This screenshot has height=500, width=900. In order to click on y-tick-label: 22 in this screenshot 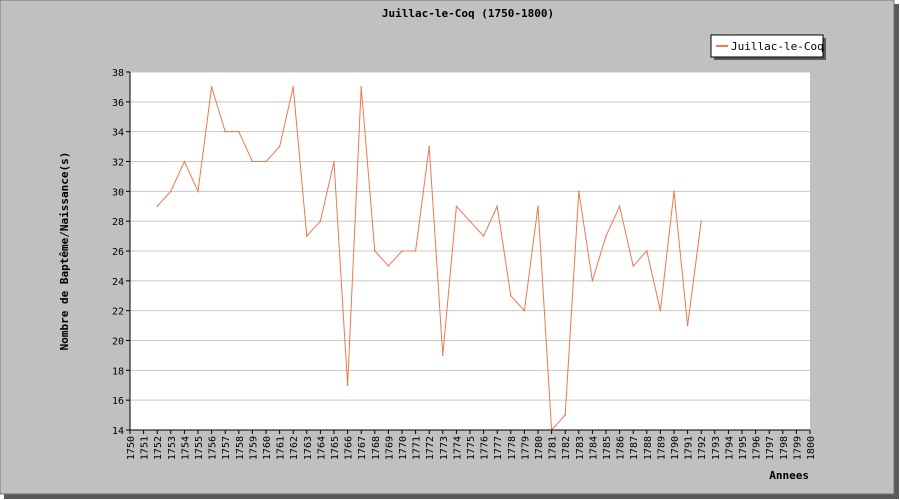, I will do `click(118, 312)`.